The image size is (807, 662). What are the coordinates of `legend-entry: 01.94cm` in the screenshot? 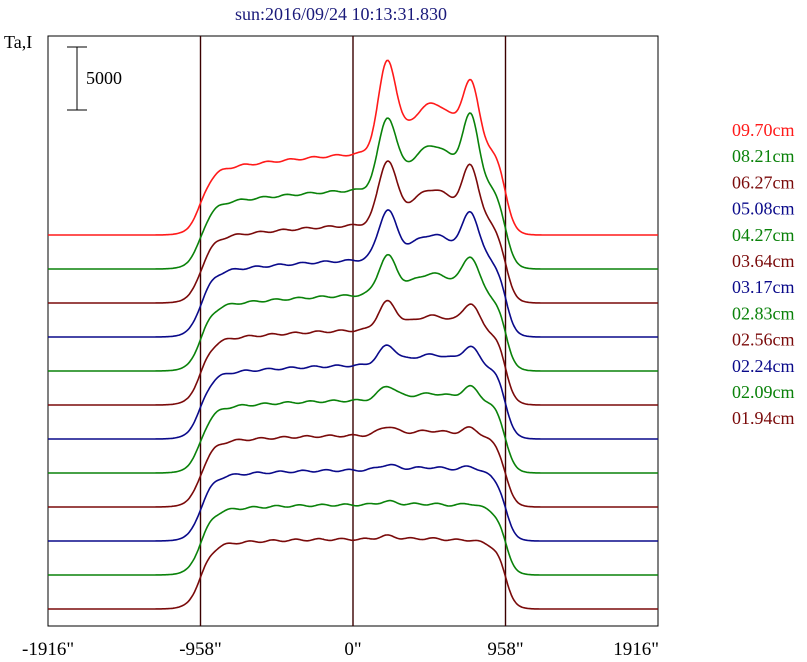 It's located at (763, 418).